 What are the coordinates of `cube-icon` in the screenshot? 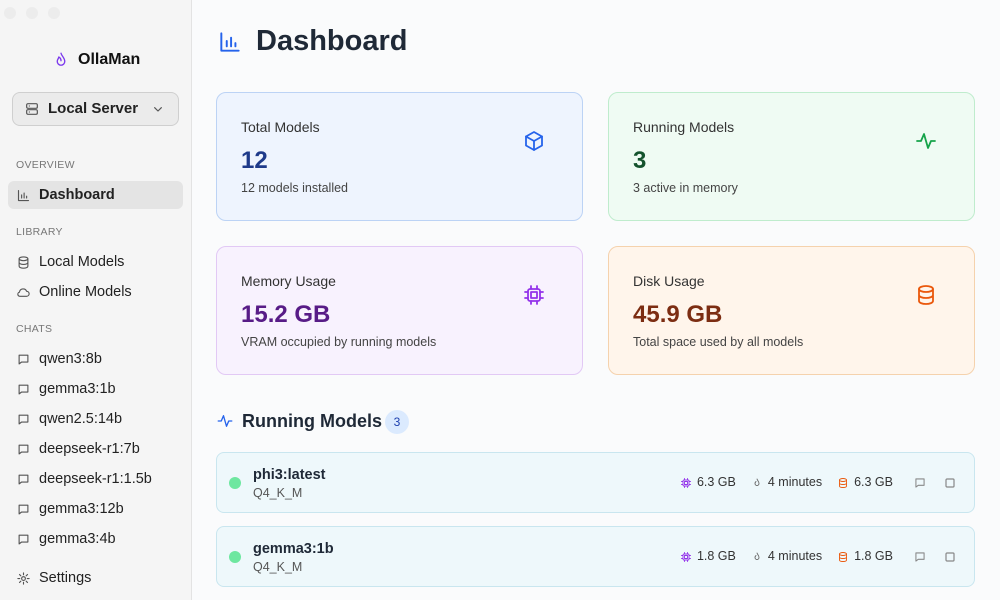 It's located at (534, 141).